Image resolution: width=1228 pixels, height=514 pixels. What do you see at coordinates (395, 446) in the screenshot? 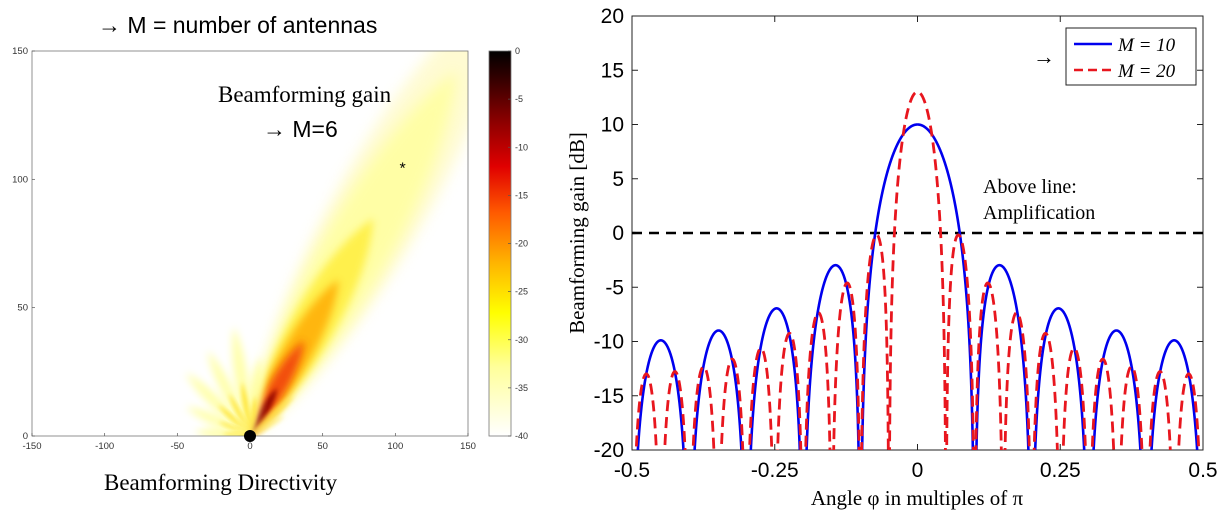
I see `heatmap-x-tick-label: 100` at bounding box center [395, 446].